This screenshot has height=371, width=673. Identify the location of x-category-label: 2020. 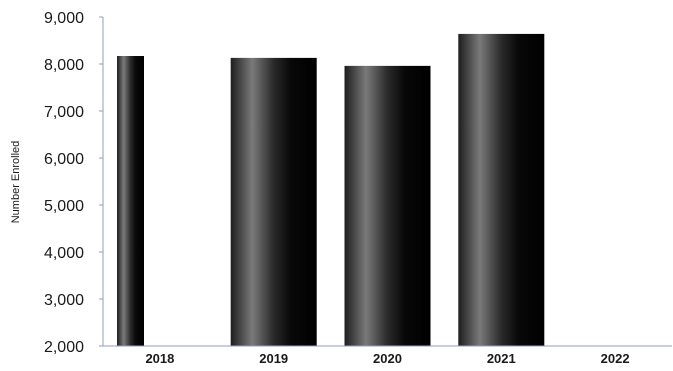
(387, 358).